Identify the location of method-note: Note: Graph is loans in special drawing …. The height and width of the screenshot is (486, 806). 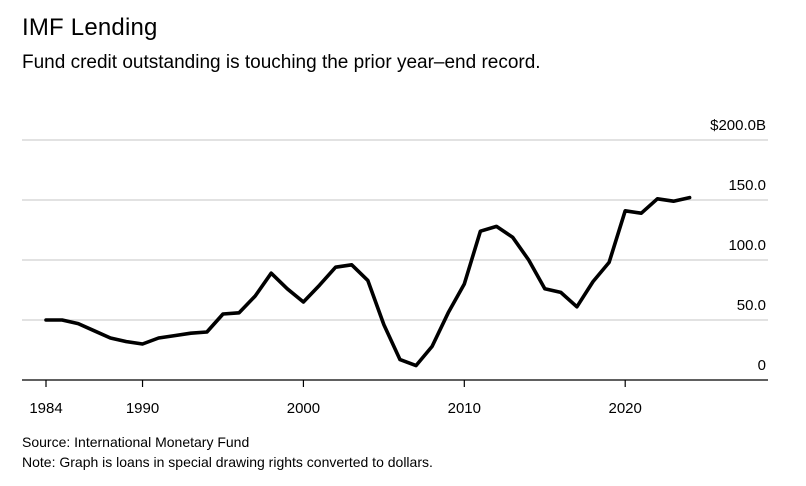
(227, 462).